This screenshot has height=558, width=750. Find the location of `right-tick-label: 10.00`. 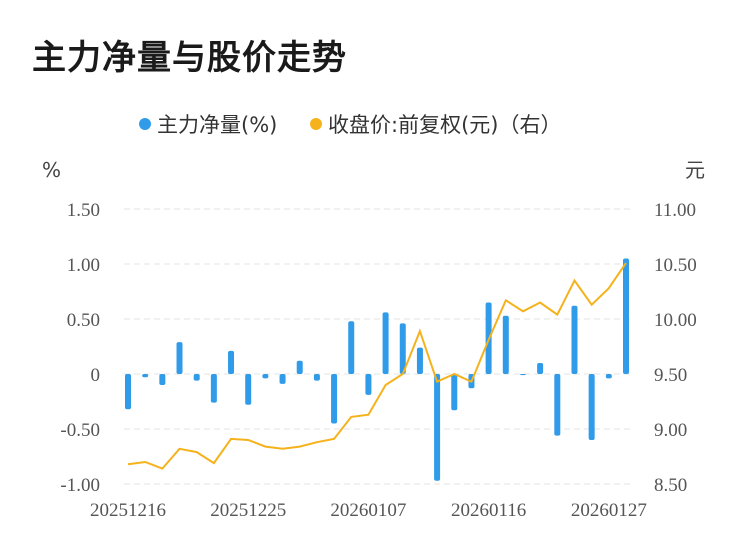

right-tick-label: 10.00 is located at coordinates (675, 320).